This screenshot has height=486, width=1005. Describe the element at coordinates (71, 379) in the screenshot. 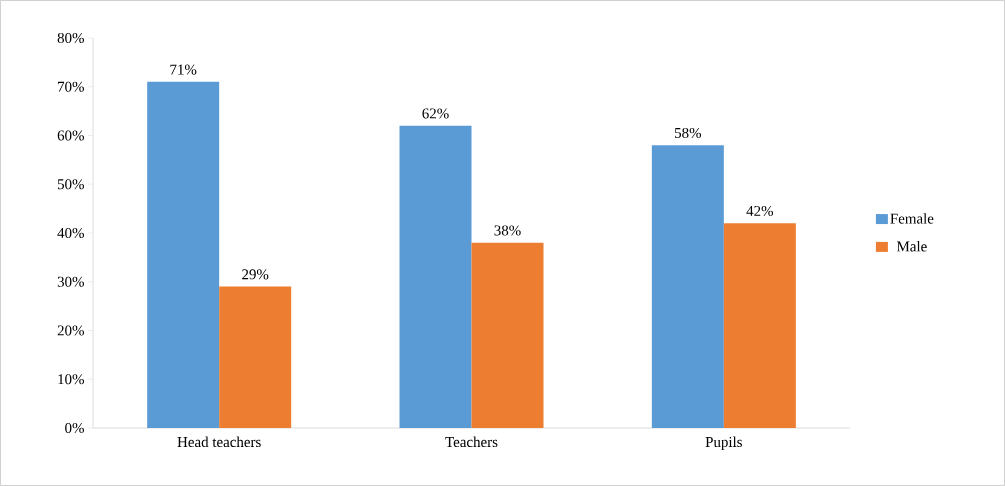

I see `y-tick-label: 10%` at that location.